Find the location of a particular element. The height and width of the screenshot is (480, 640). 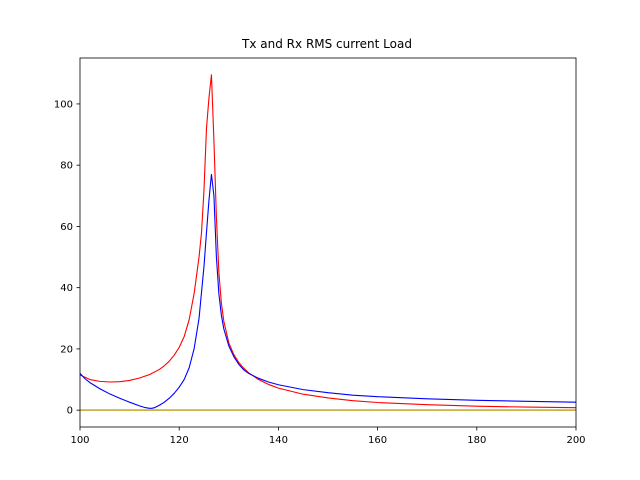

x-tick-label: 160 is located at coordinates (377, 440).